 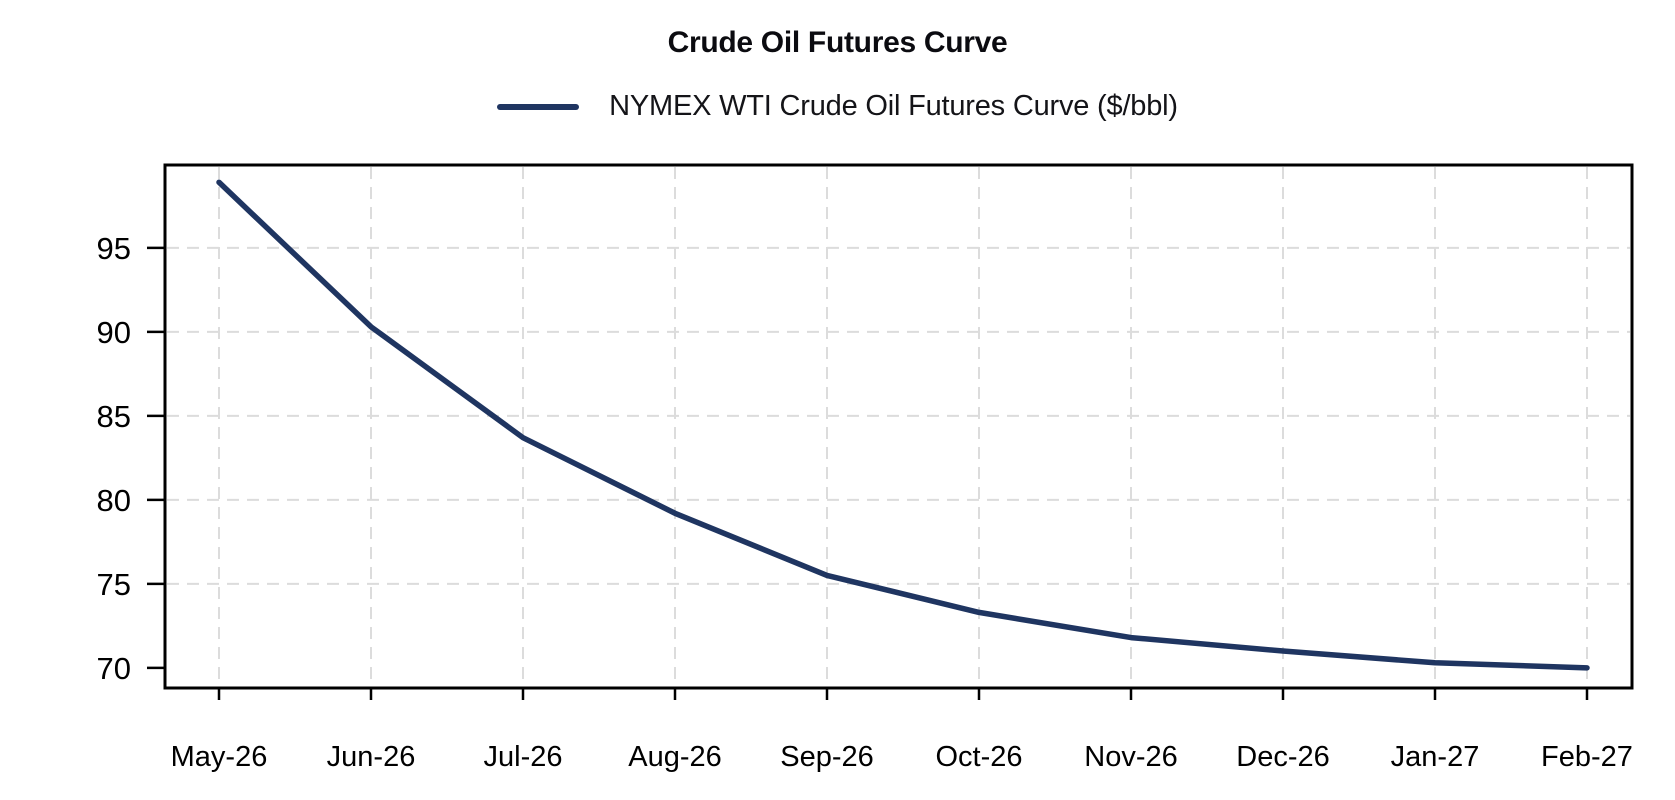 What do you see at coordinates (523, 757) in the screenshot?
I see `x-tick-label: Jul-26` at bounding box center [523, 757].